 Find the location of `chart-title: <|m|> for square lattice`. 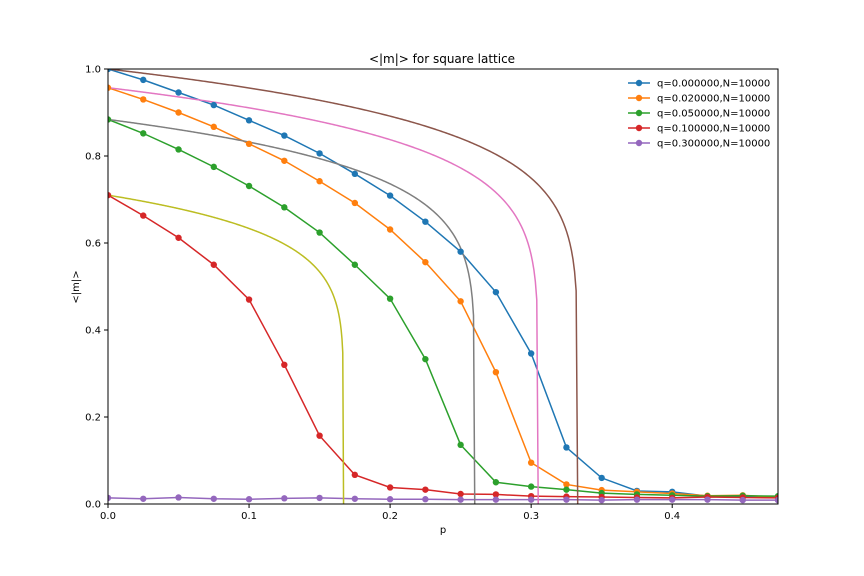

chart-title: <|m|> for square lattice is located at coordinates (442, 59).